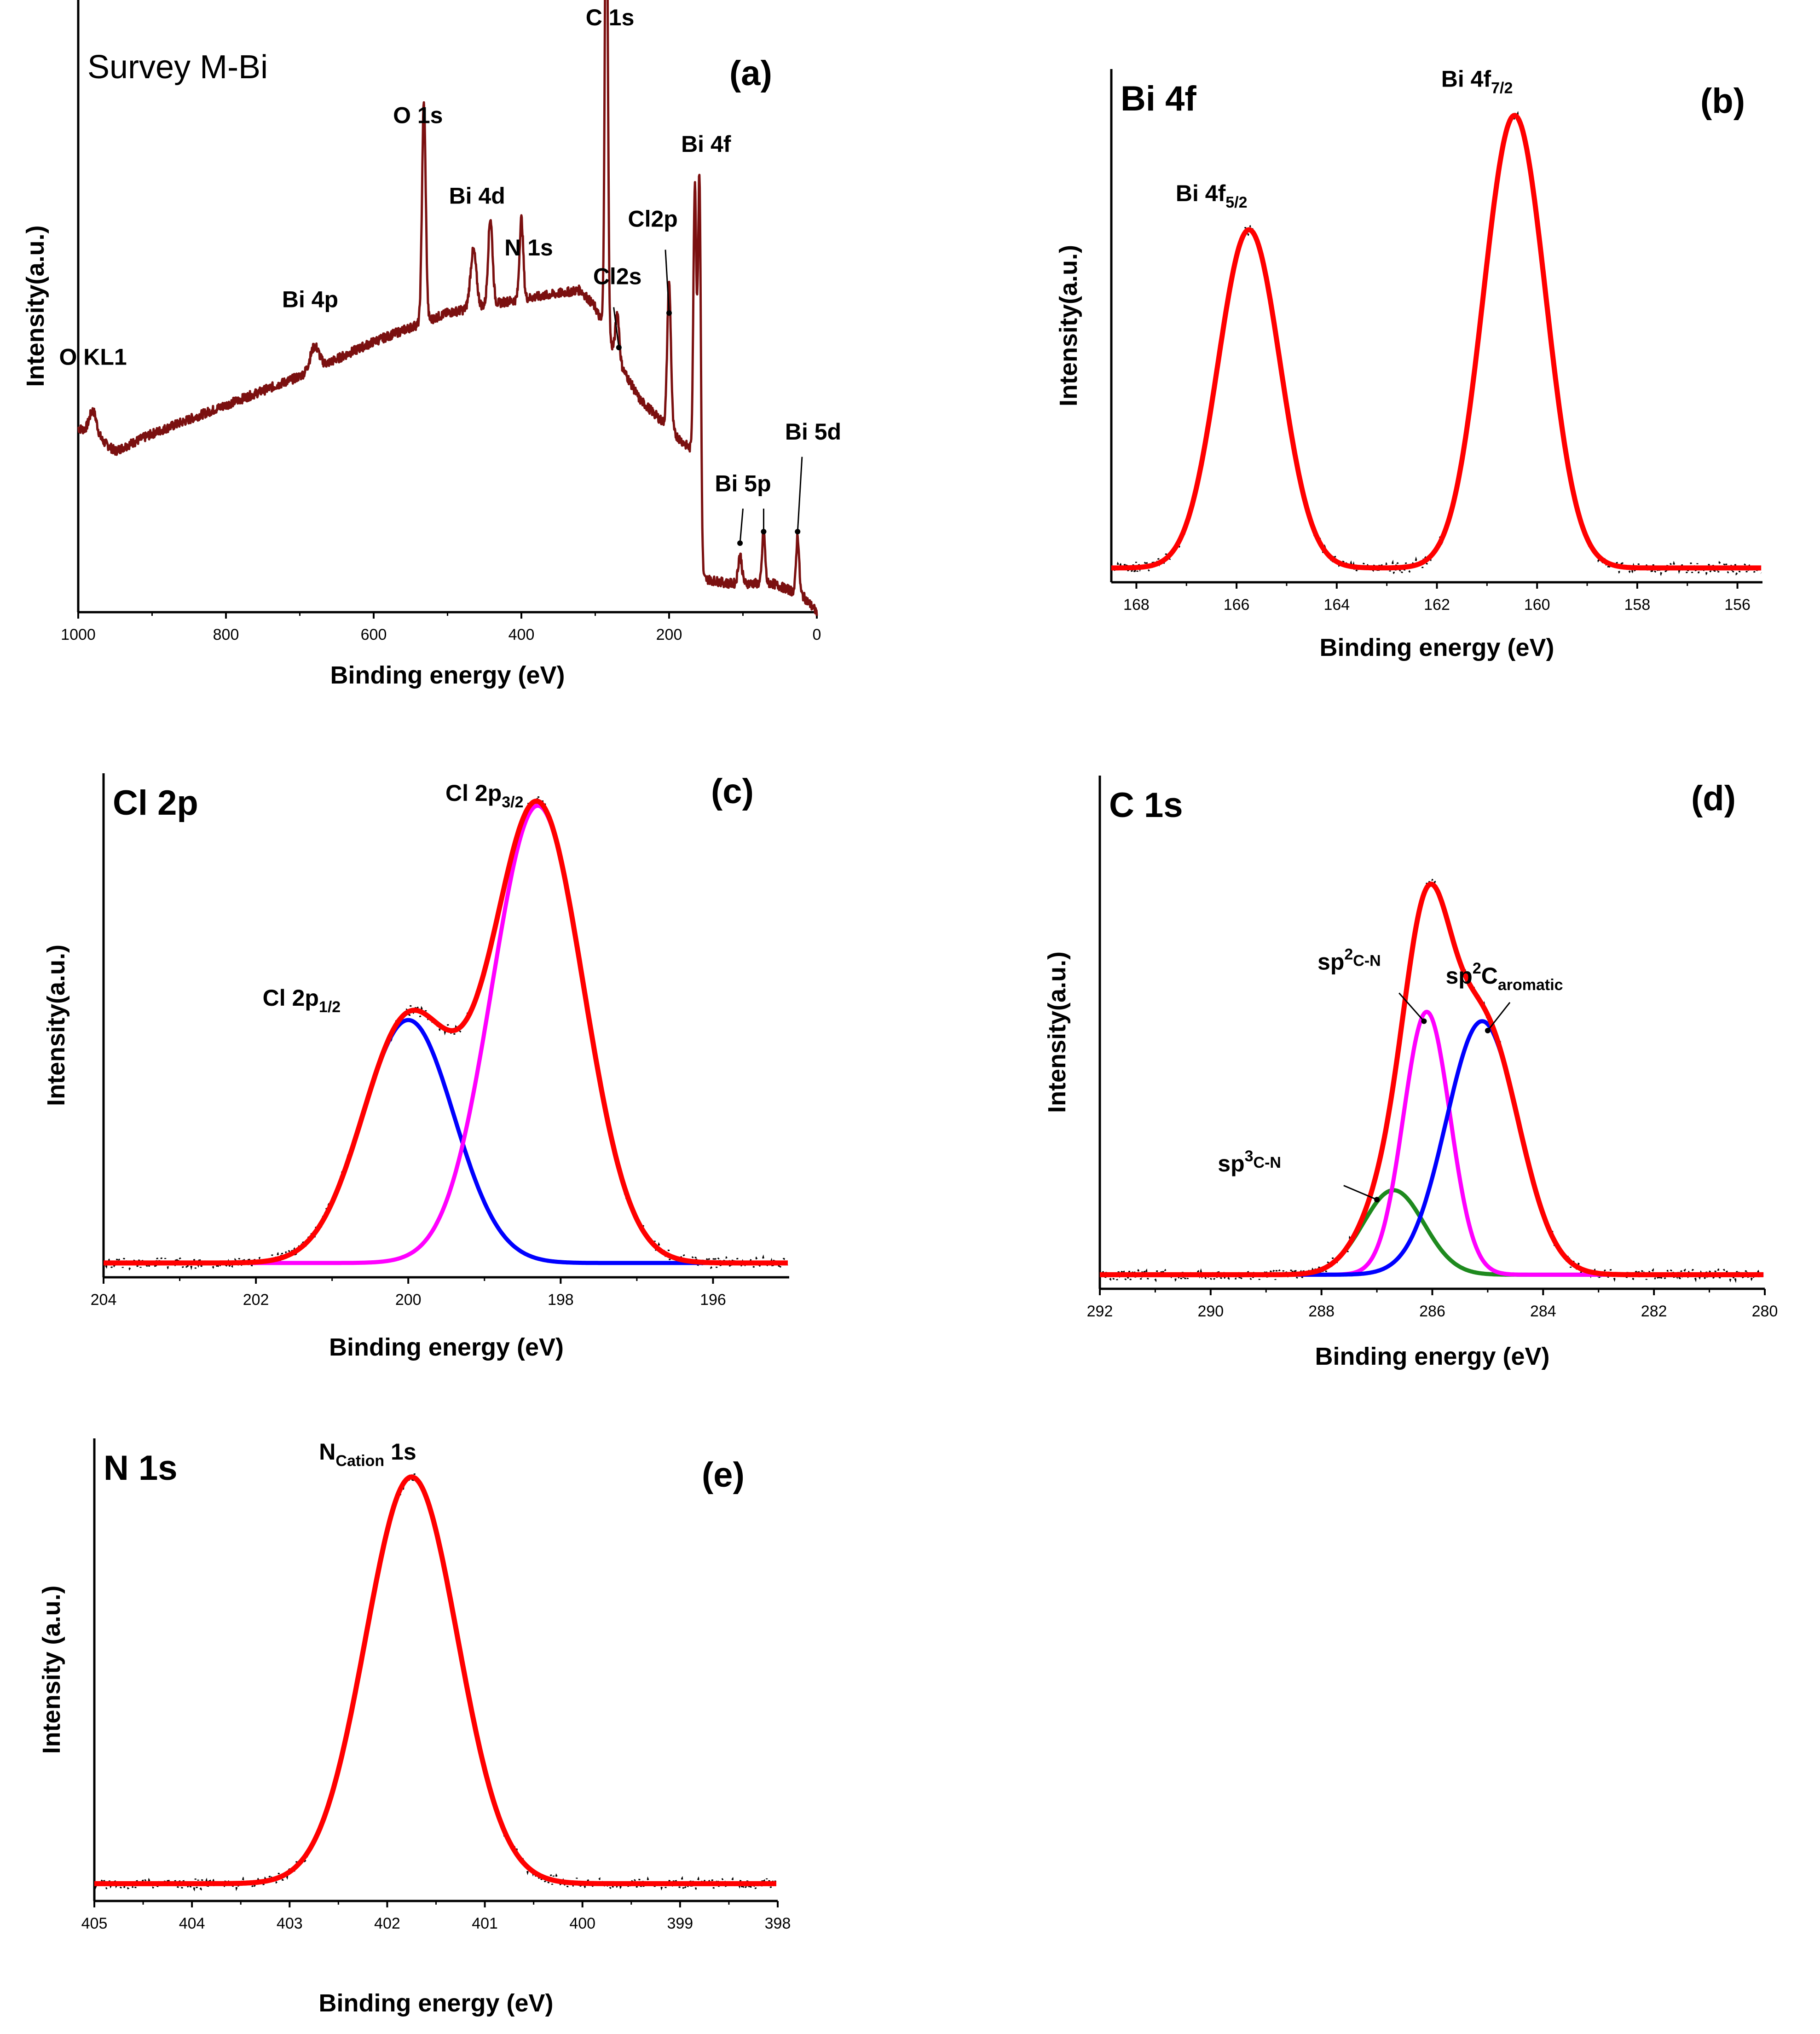  Describe the element at coordinates (192, 1923) in the screenshot. I see `x-tick-label: 404` at that location.